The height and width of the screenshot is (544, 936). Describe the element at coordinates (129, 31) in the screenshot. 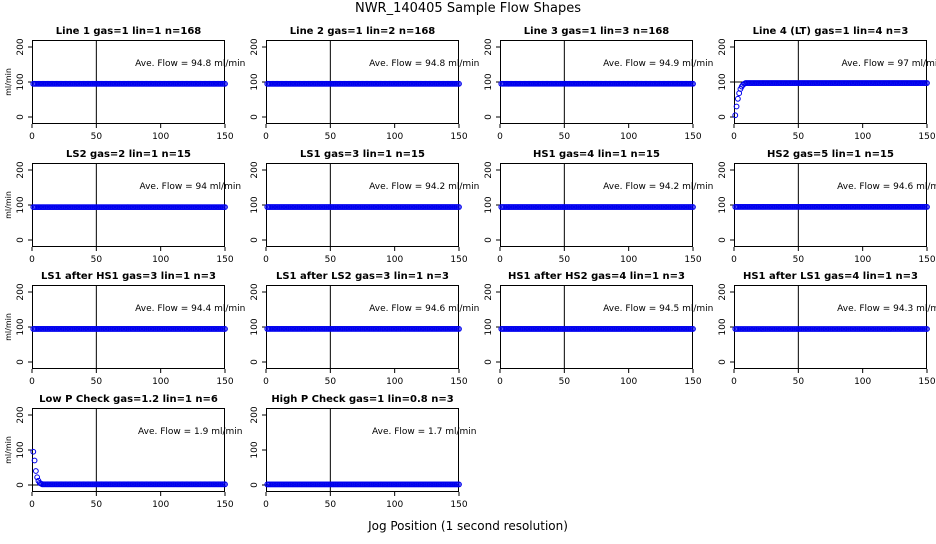

I see `panel-title: Line 1 gas=1 lin=1 n=168` at that location.